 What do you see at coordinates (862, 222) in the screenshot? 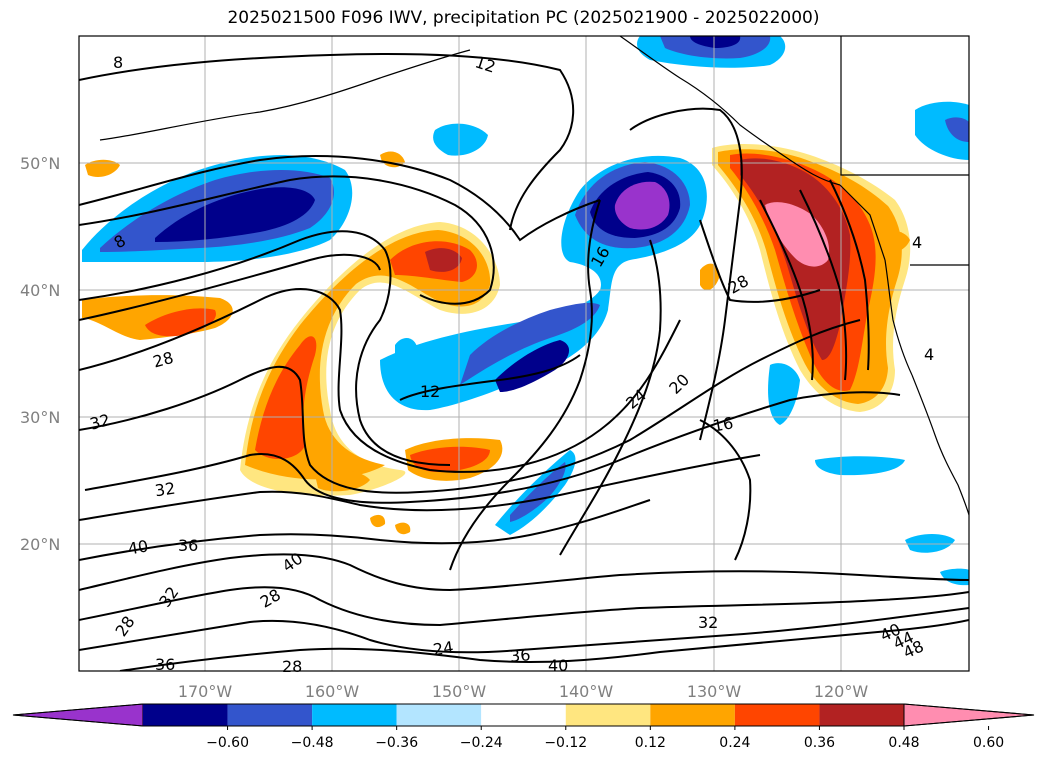
I see `coastline-bc` at bounding box center [862, 222].